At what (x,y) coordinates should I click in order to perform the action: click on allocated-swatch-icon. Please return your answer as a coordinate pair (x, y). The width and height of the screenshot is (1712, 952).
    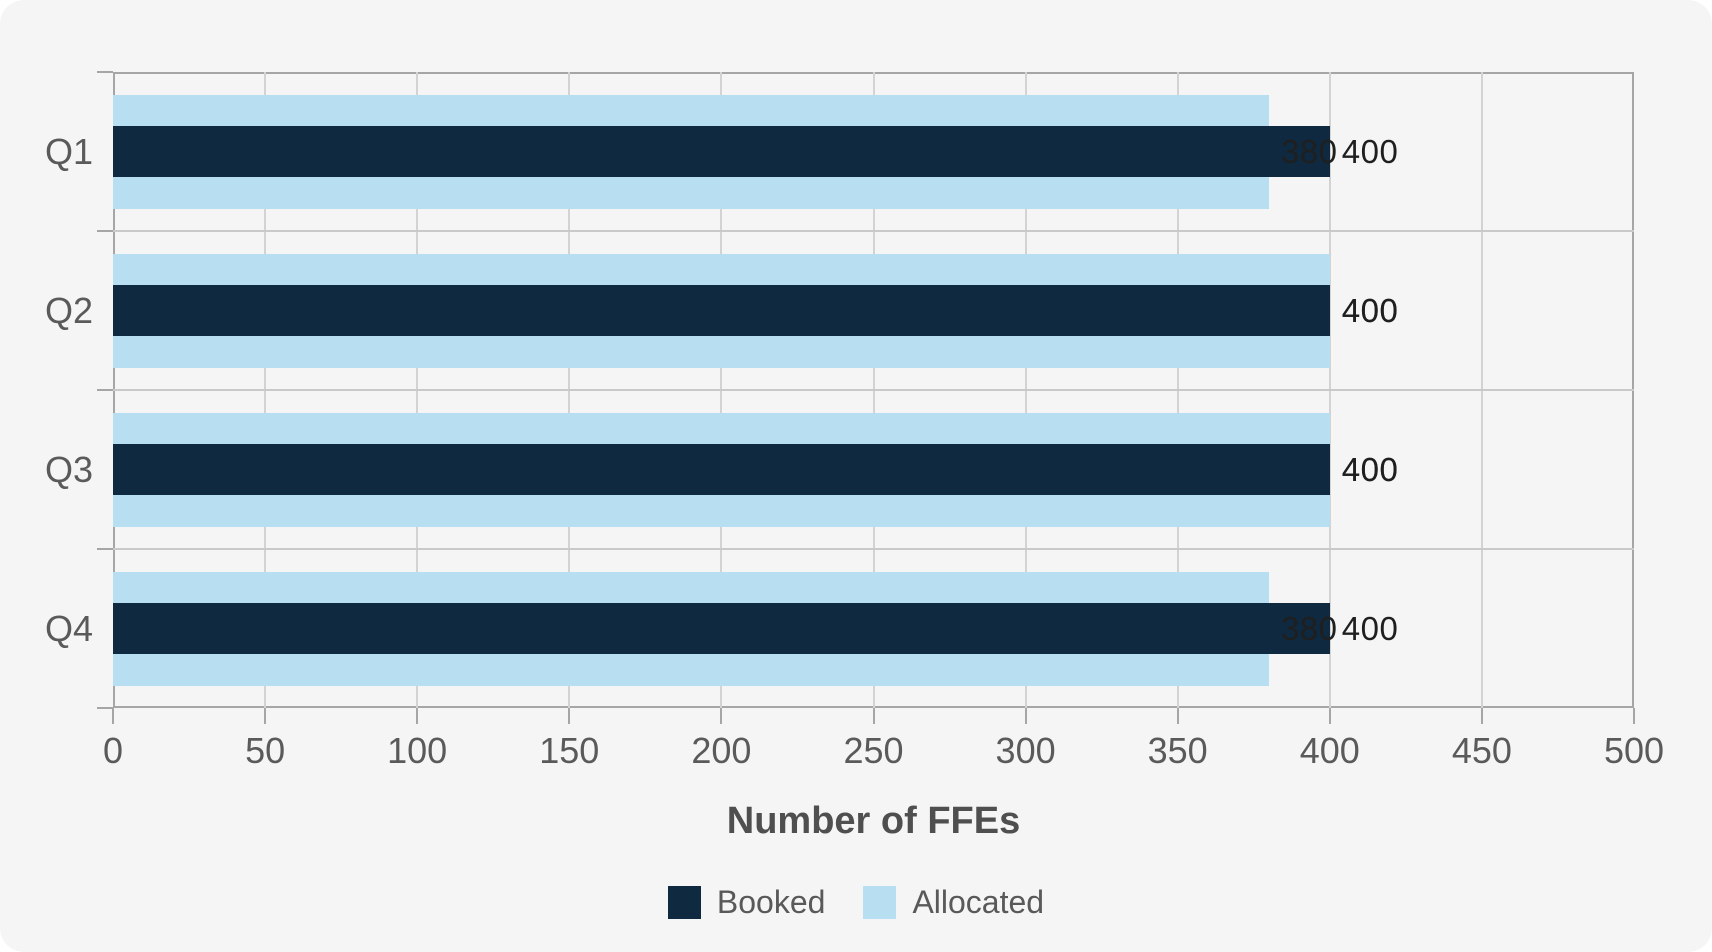
    Looking at the image, I should click on (880, 902).